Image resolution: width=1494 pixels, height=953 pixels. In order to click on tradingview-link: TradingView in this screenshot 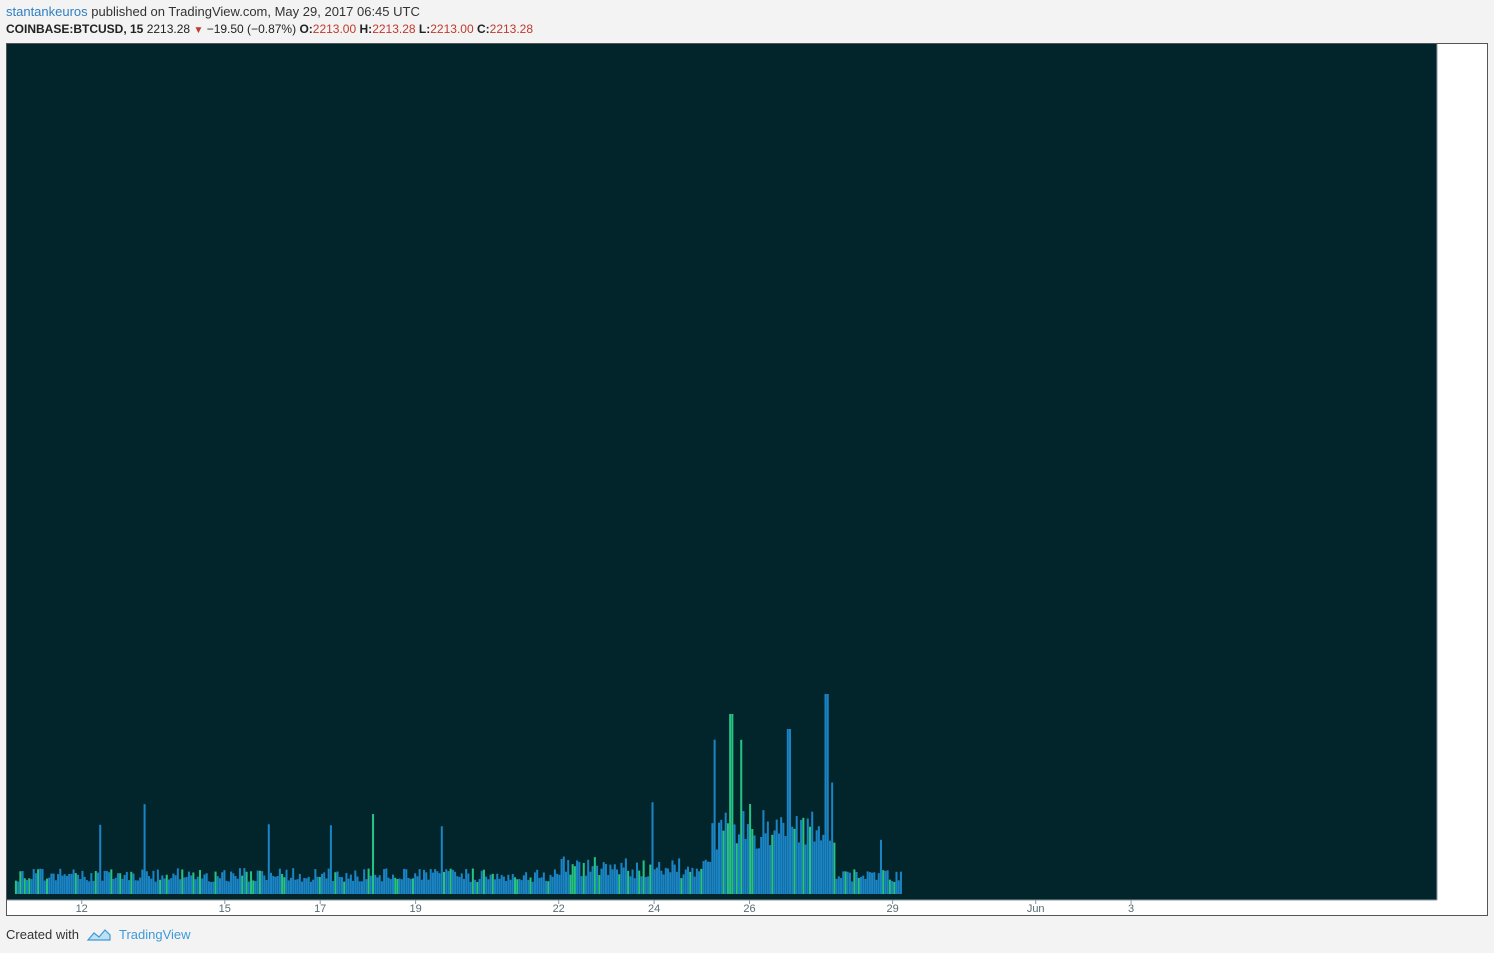, I will do `click(154, 934)`.